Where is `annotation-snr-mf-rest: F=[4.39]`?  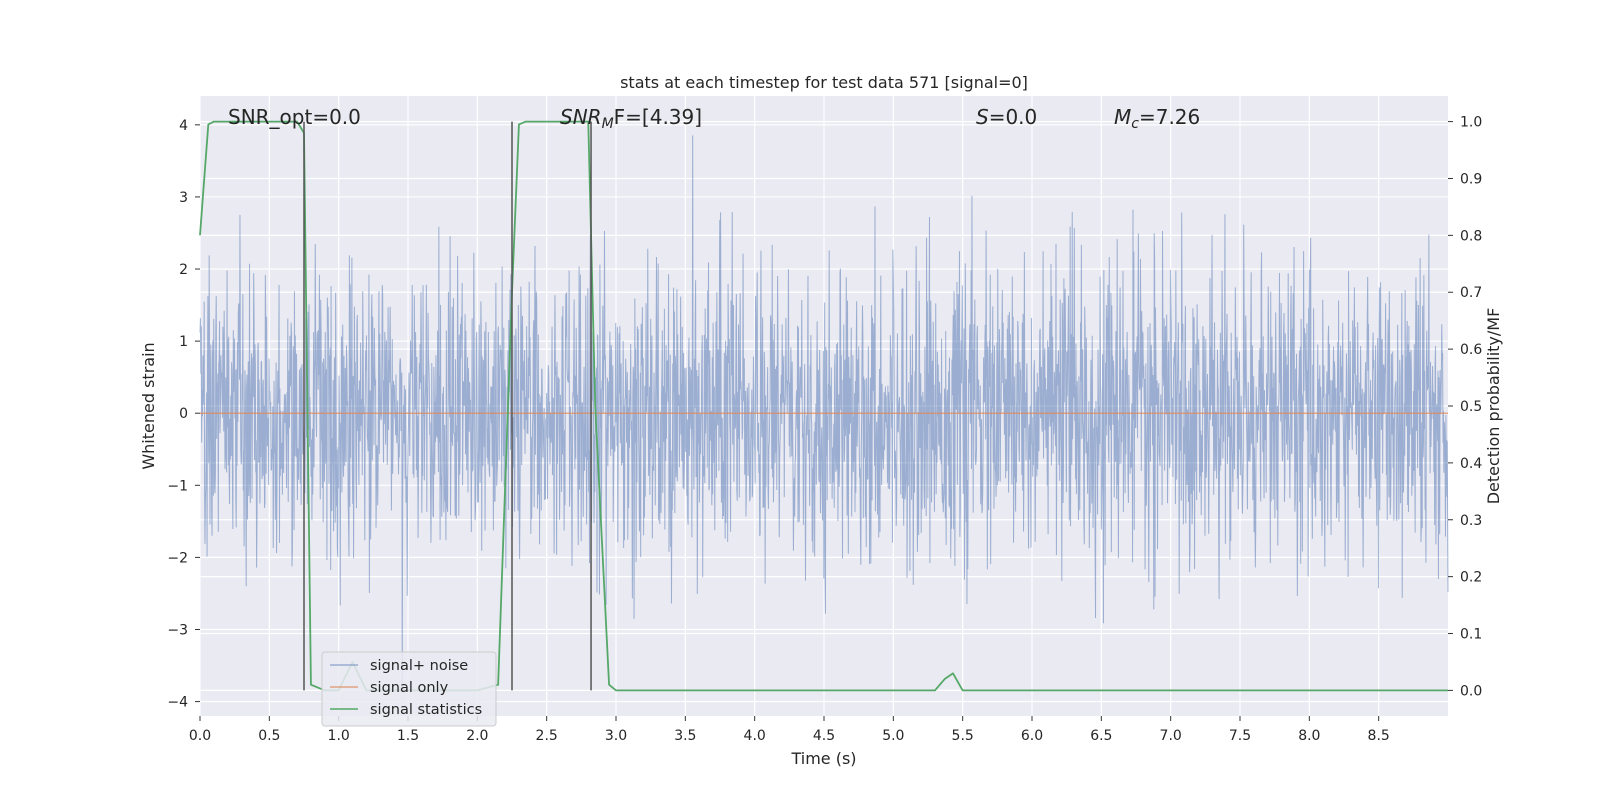 annotation-snr-mf-rest: F=[4.39] is located at coordinates (658, 117).